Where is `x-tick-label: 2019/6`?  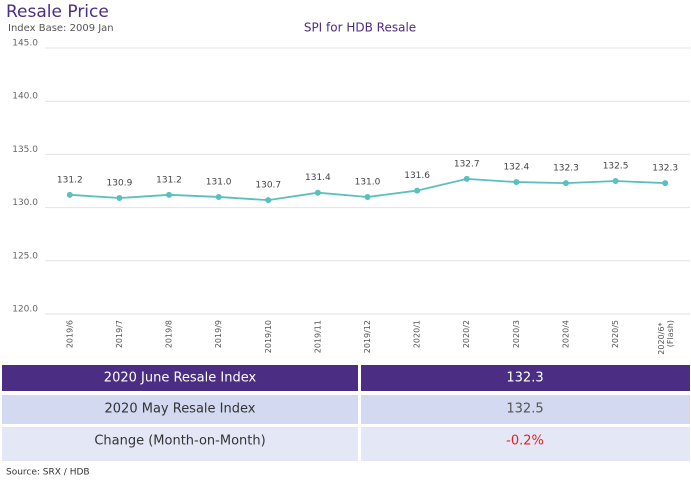
x-tick-label: 2019/6 is located at coordinates (69, 334).